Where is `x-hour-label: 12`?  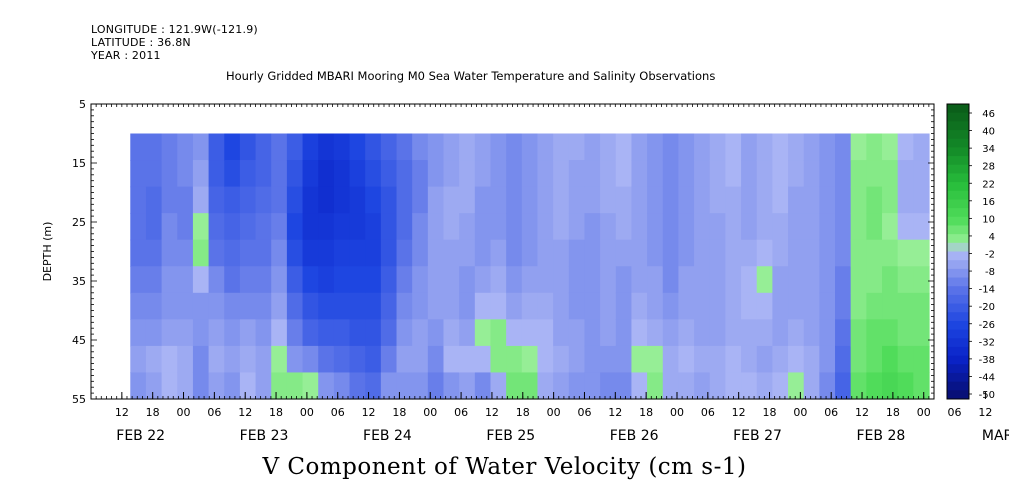
x-hour-label: 12 is located at coordinates (985, 412).